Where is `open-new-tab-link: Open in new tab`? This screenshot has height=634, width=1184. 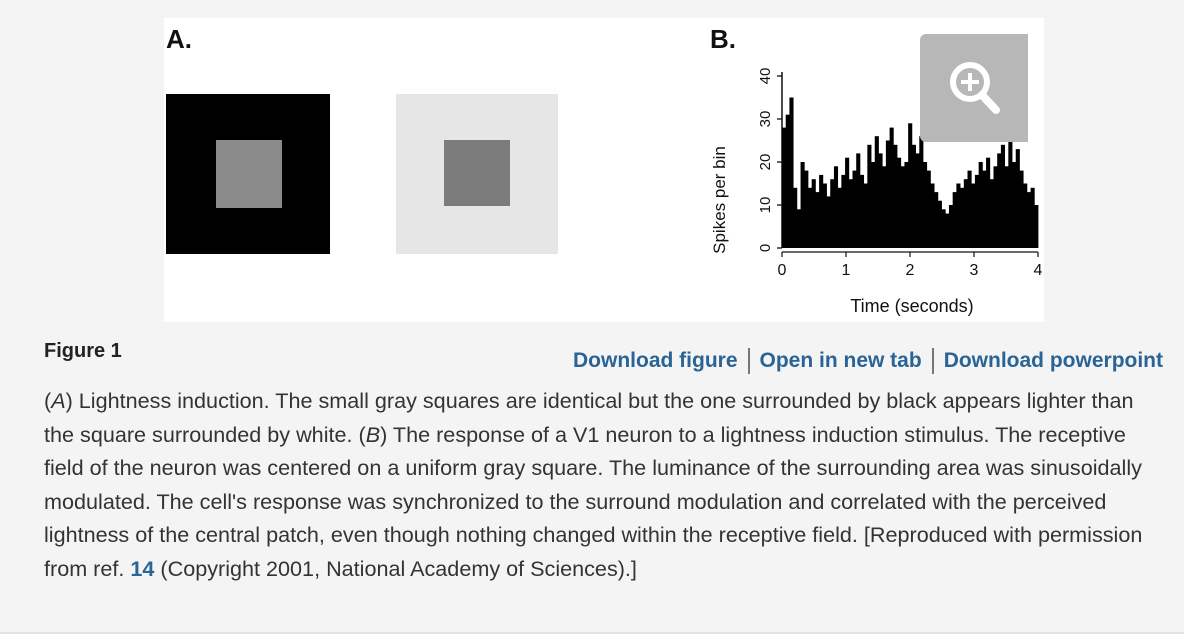
open-new-tab-link: Open in new tab is located at coordinates (840, 360).